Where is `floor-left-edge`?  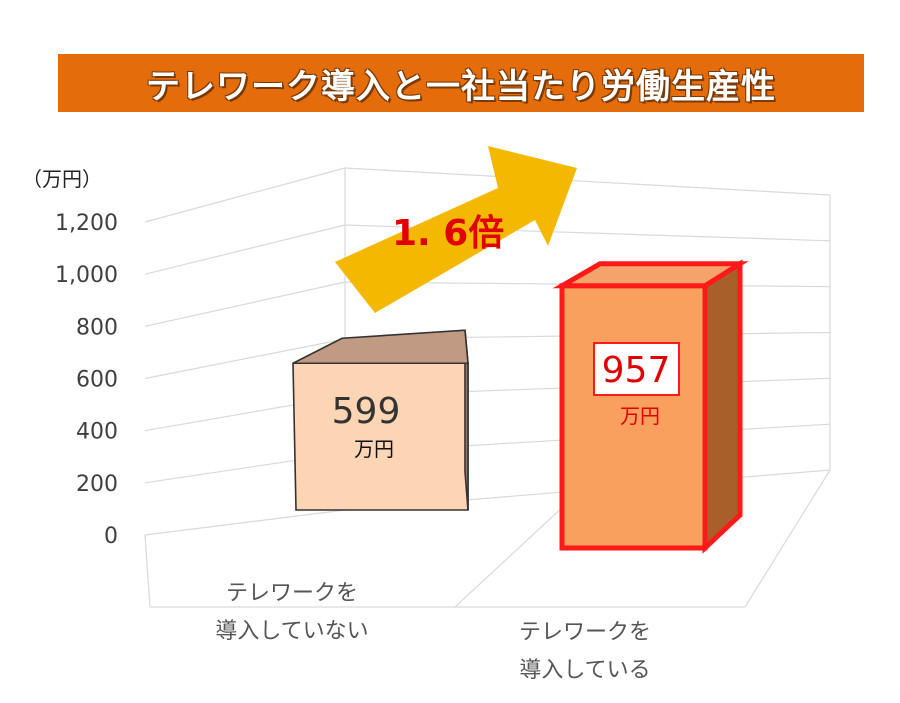 floor-left-edge is located at coordinates (147, 571).